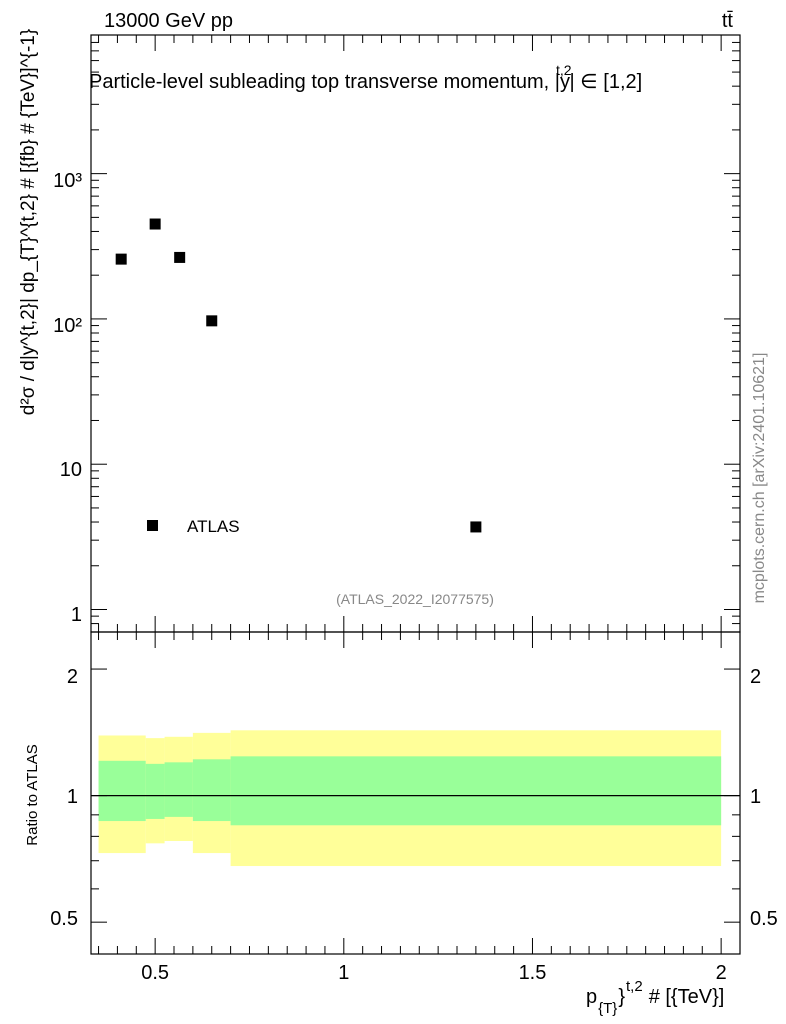 This screenshot has height=1024, width=786. What do you see at coordinates (607, 1008) in the screenshot?
I see `x-axis-label-sub: {T}` at bounding box center [607, 1008].